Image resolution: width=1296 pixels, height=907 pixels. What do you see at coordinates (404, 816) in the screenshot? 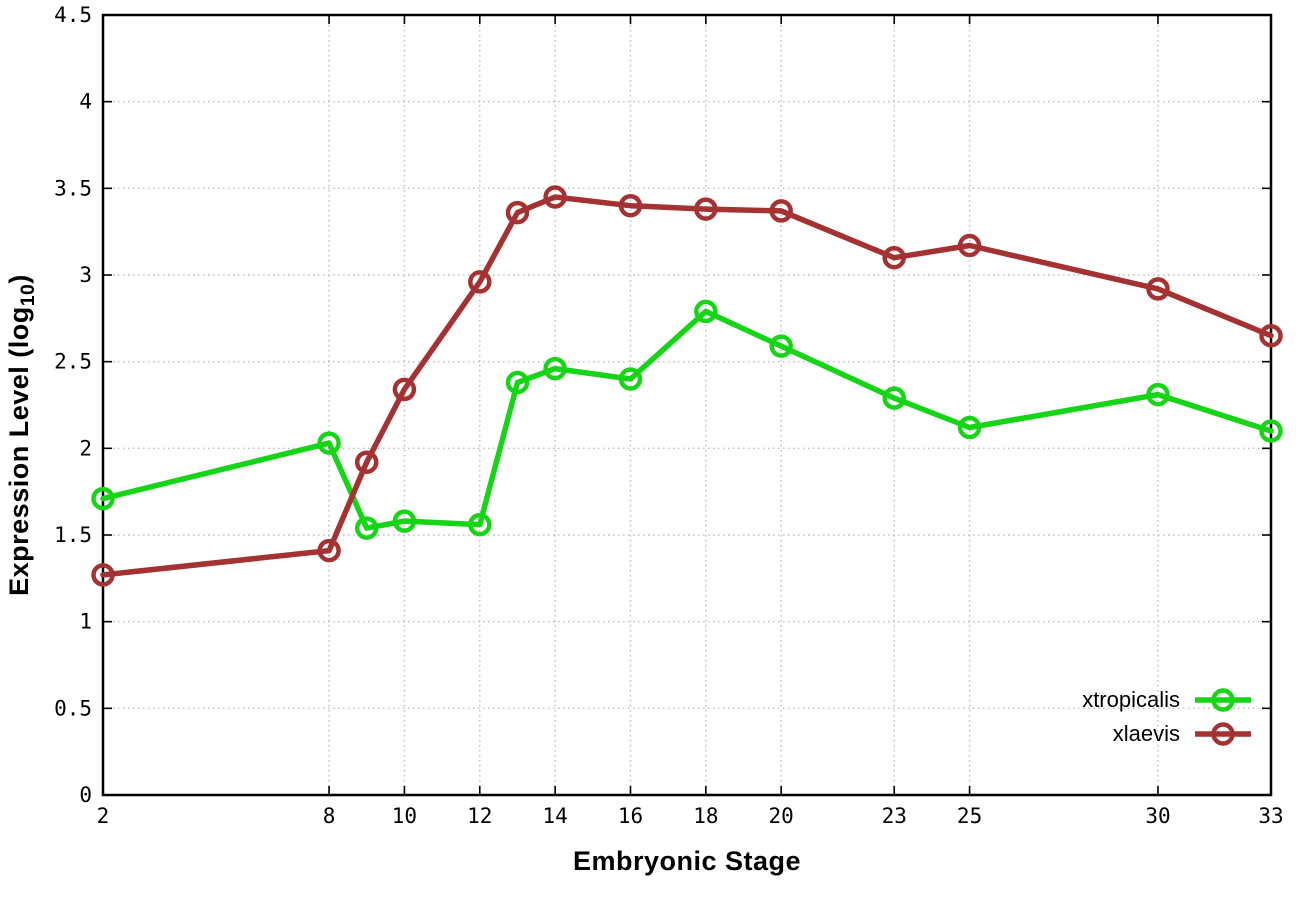
I see `x-tick-label: 10` at bounding box center [404, 816].